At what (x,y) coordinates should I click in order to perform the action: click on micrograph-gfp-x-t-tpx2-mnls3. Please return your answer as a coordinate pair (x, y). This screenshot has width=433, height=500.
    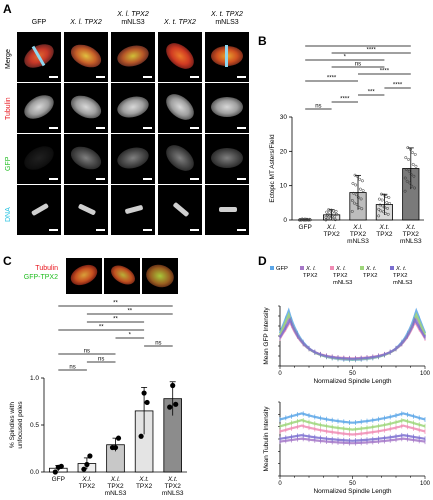
    Looking at the image, I should click on (227, 159).